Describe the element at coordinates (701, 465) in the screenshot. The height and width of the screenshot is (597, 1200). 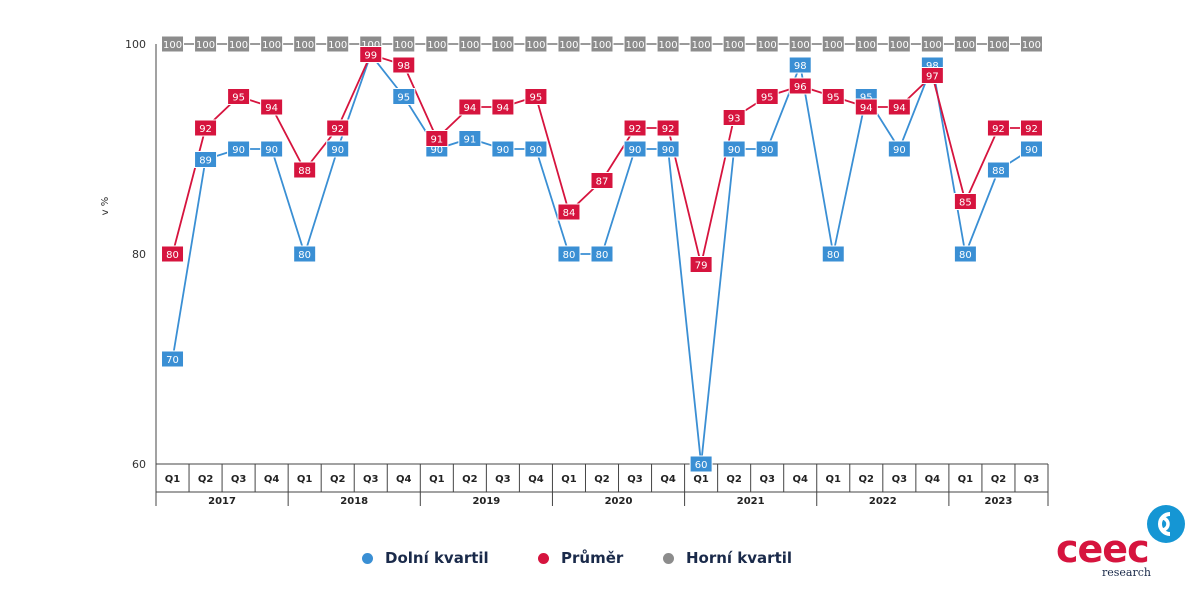
I see `data-label: 60` at that location.